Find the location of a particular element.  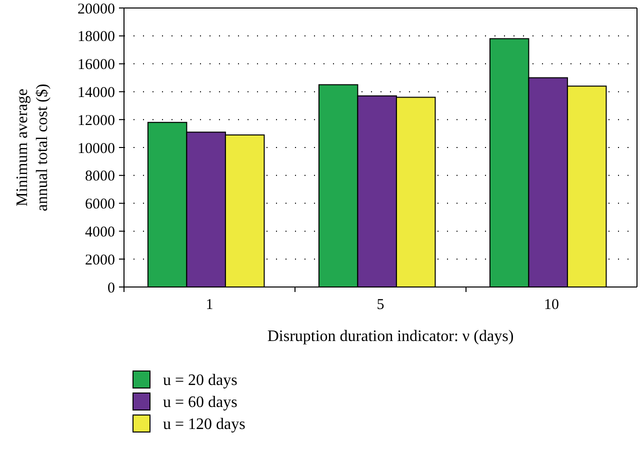

y-tick-label: 12000 is located at coordinates (96, 120).